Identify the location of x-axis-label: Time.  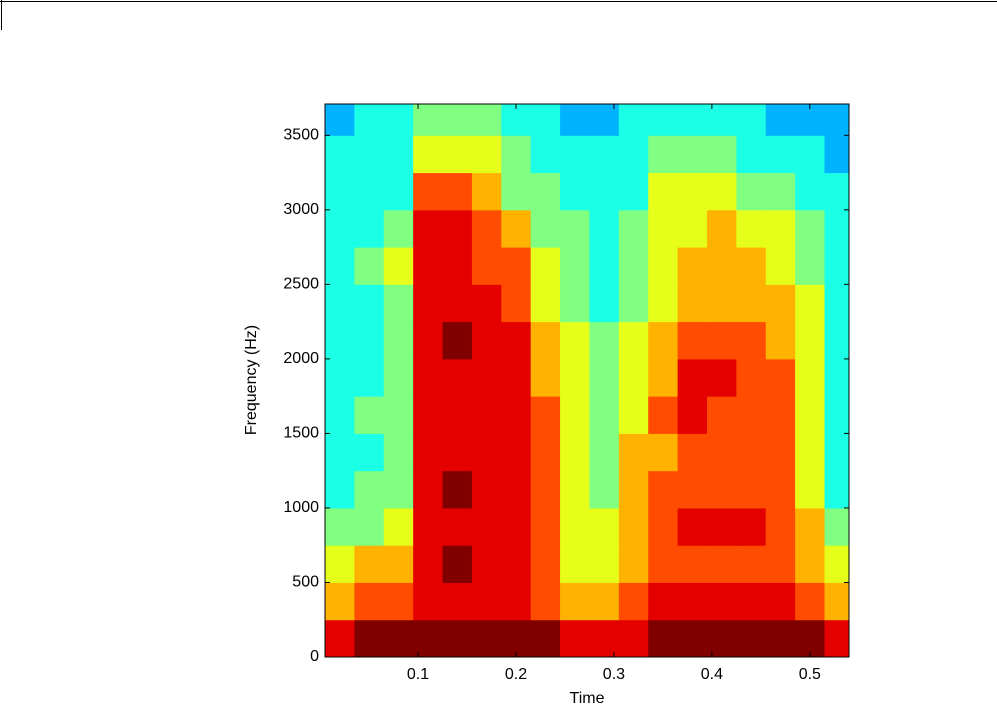
(587, 698).